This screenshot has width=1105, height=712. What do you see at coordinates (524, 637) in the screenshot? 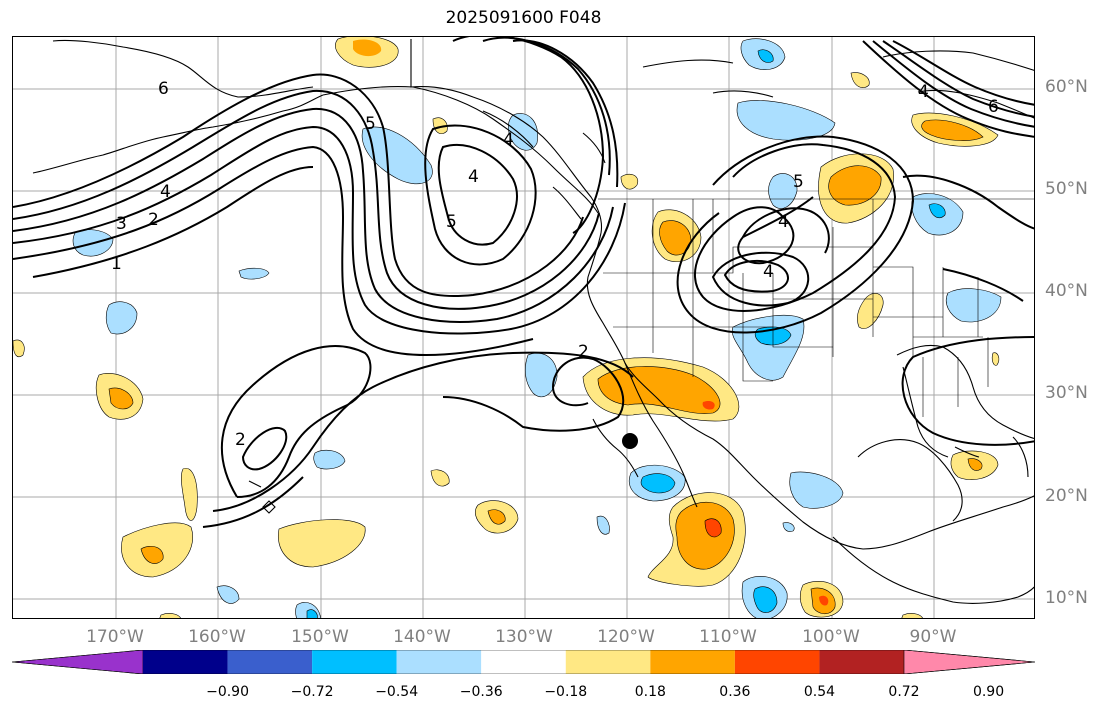
I see `lon-label-130w: 130°W` at bounding box center [524, 637].